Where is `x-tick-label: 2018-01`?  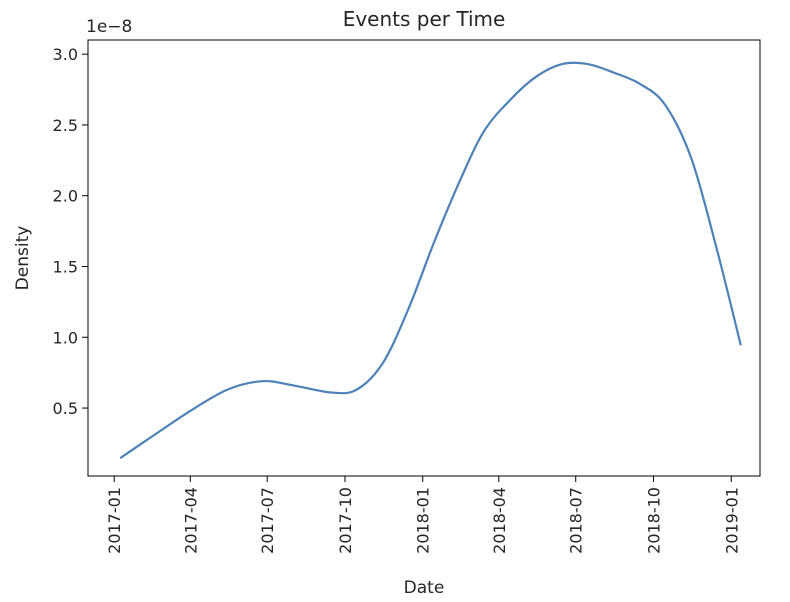
x-tick-label: 2018-01 is located at coordinates (423, 520).